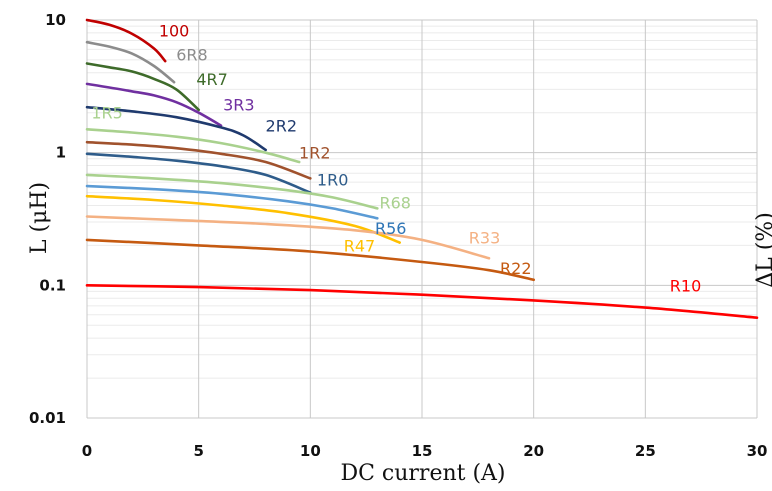 The image size is (772, 491). I want to click on series-line-2r2, so click(176, 128).